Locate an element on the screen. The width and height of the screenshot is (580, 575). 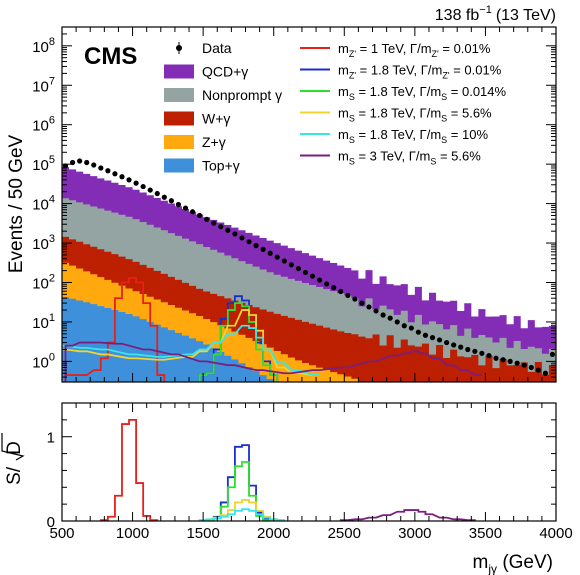
y-tick-label: 0 is located at coordinates (51, 522).